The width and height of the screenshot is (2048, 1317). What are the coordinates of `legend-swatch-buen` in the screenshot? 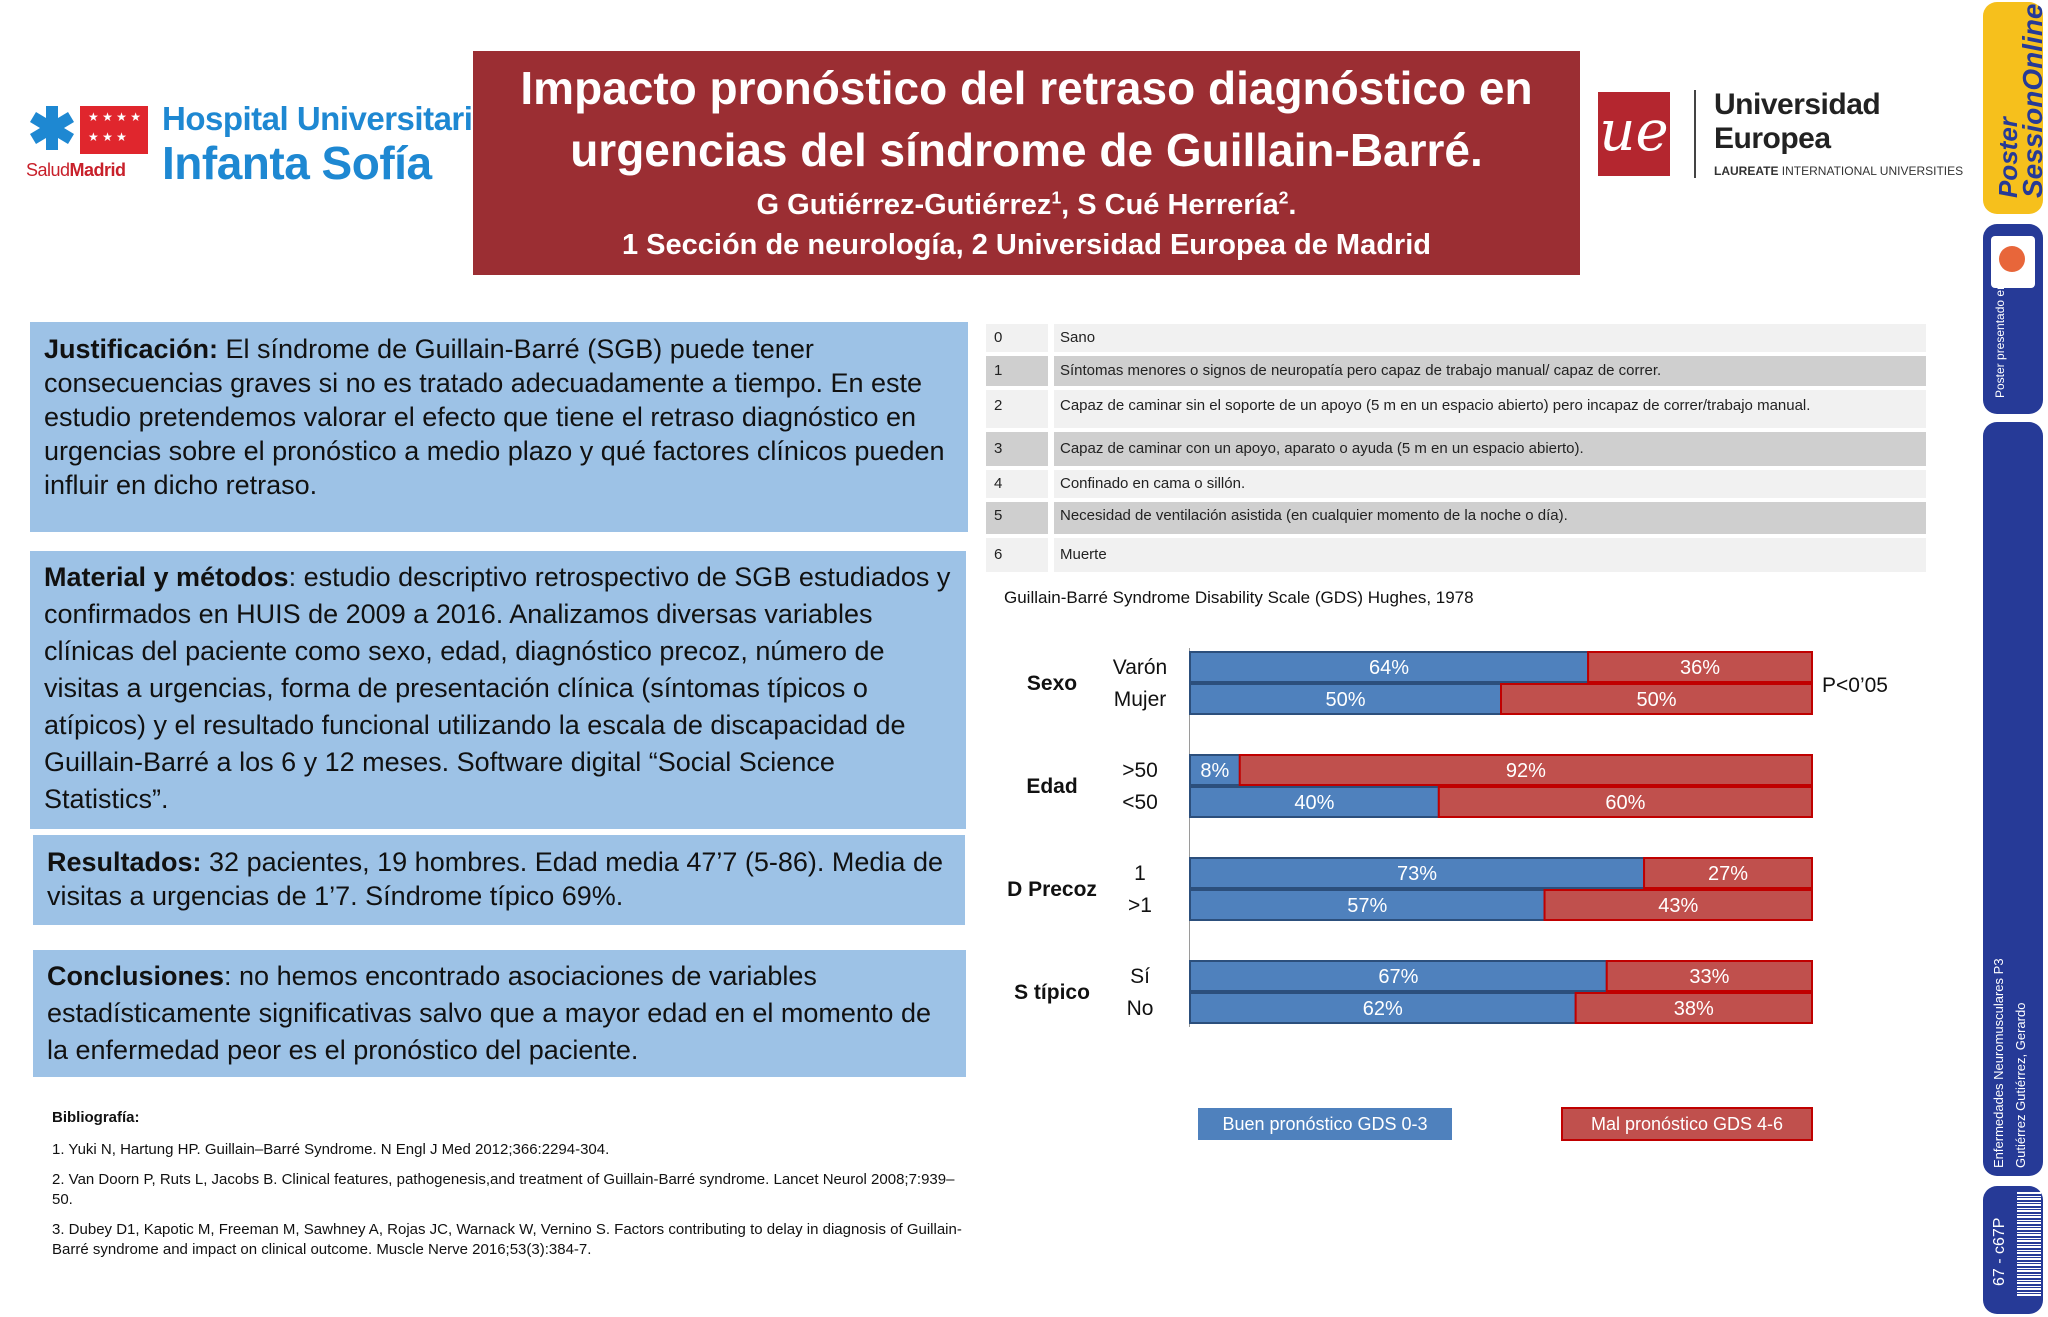 It's located at (1325, 1124).